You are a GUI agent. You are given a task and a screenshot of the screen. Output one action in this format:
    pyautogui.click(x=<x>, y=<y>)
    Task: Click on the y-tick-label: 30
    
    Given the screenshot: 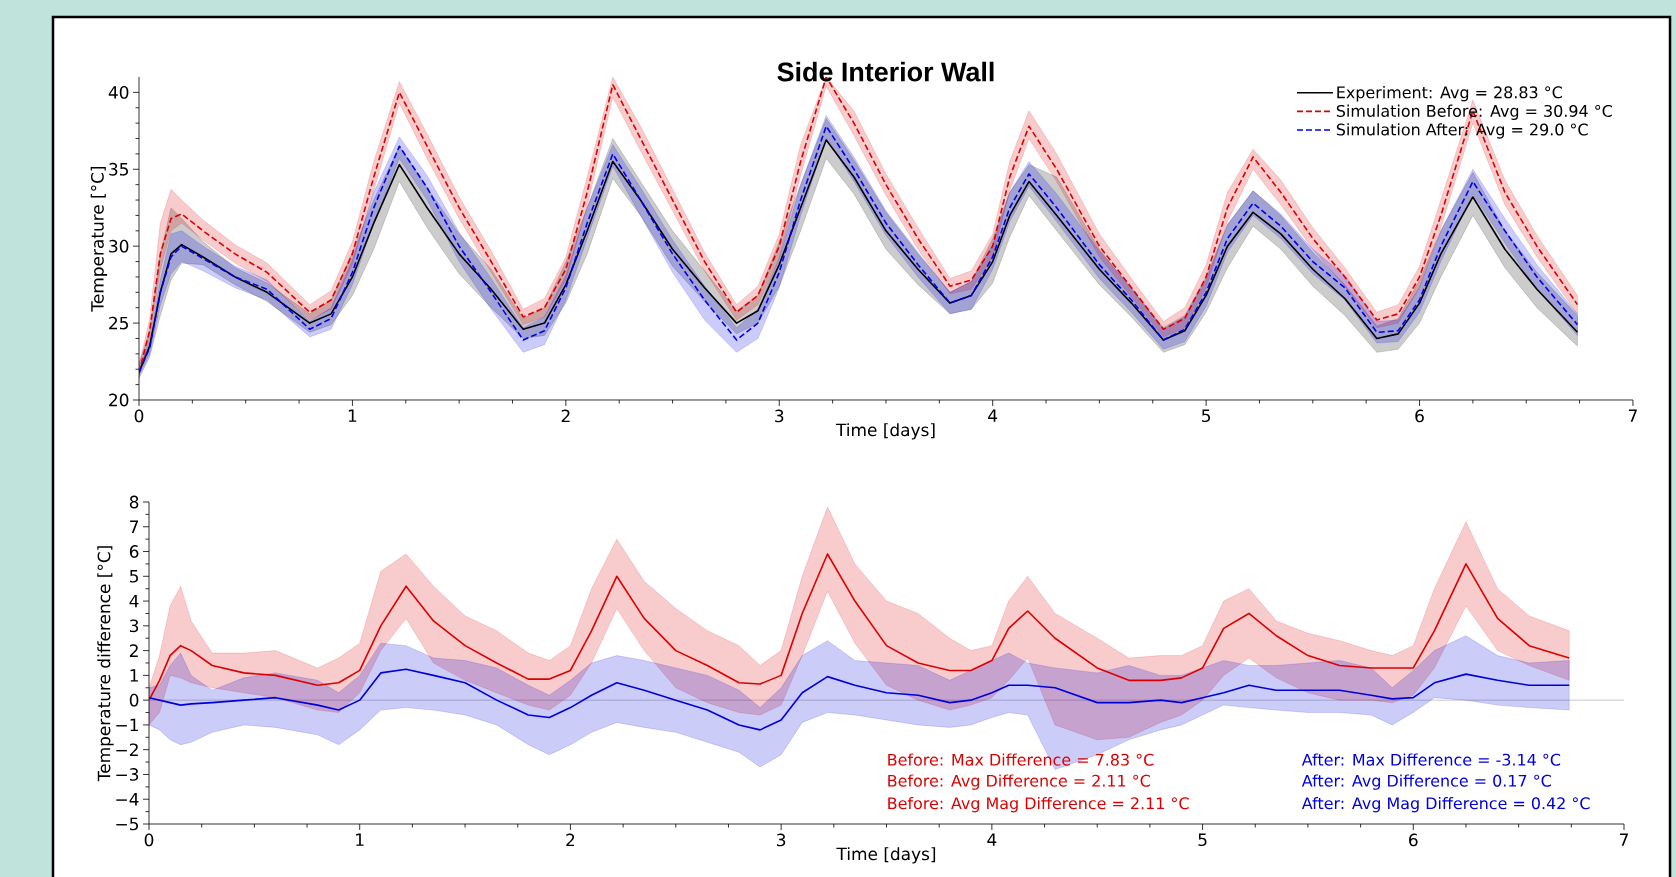 What is the action you would take?
    pyautogui.click(x=119, y=246)
    